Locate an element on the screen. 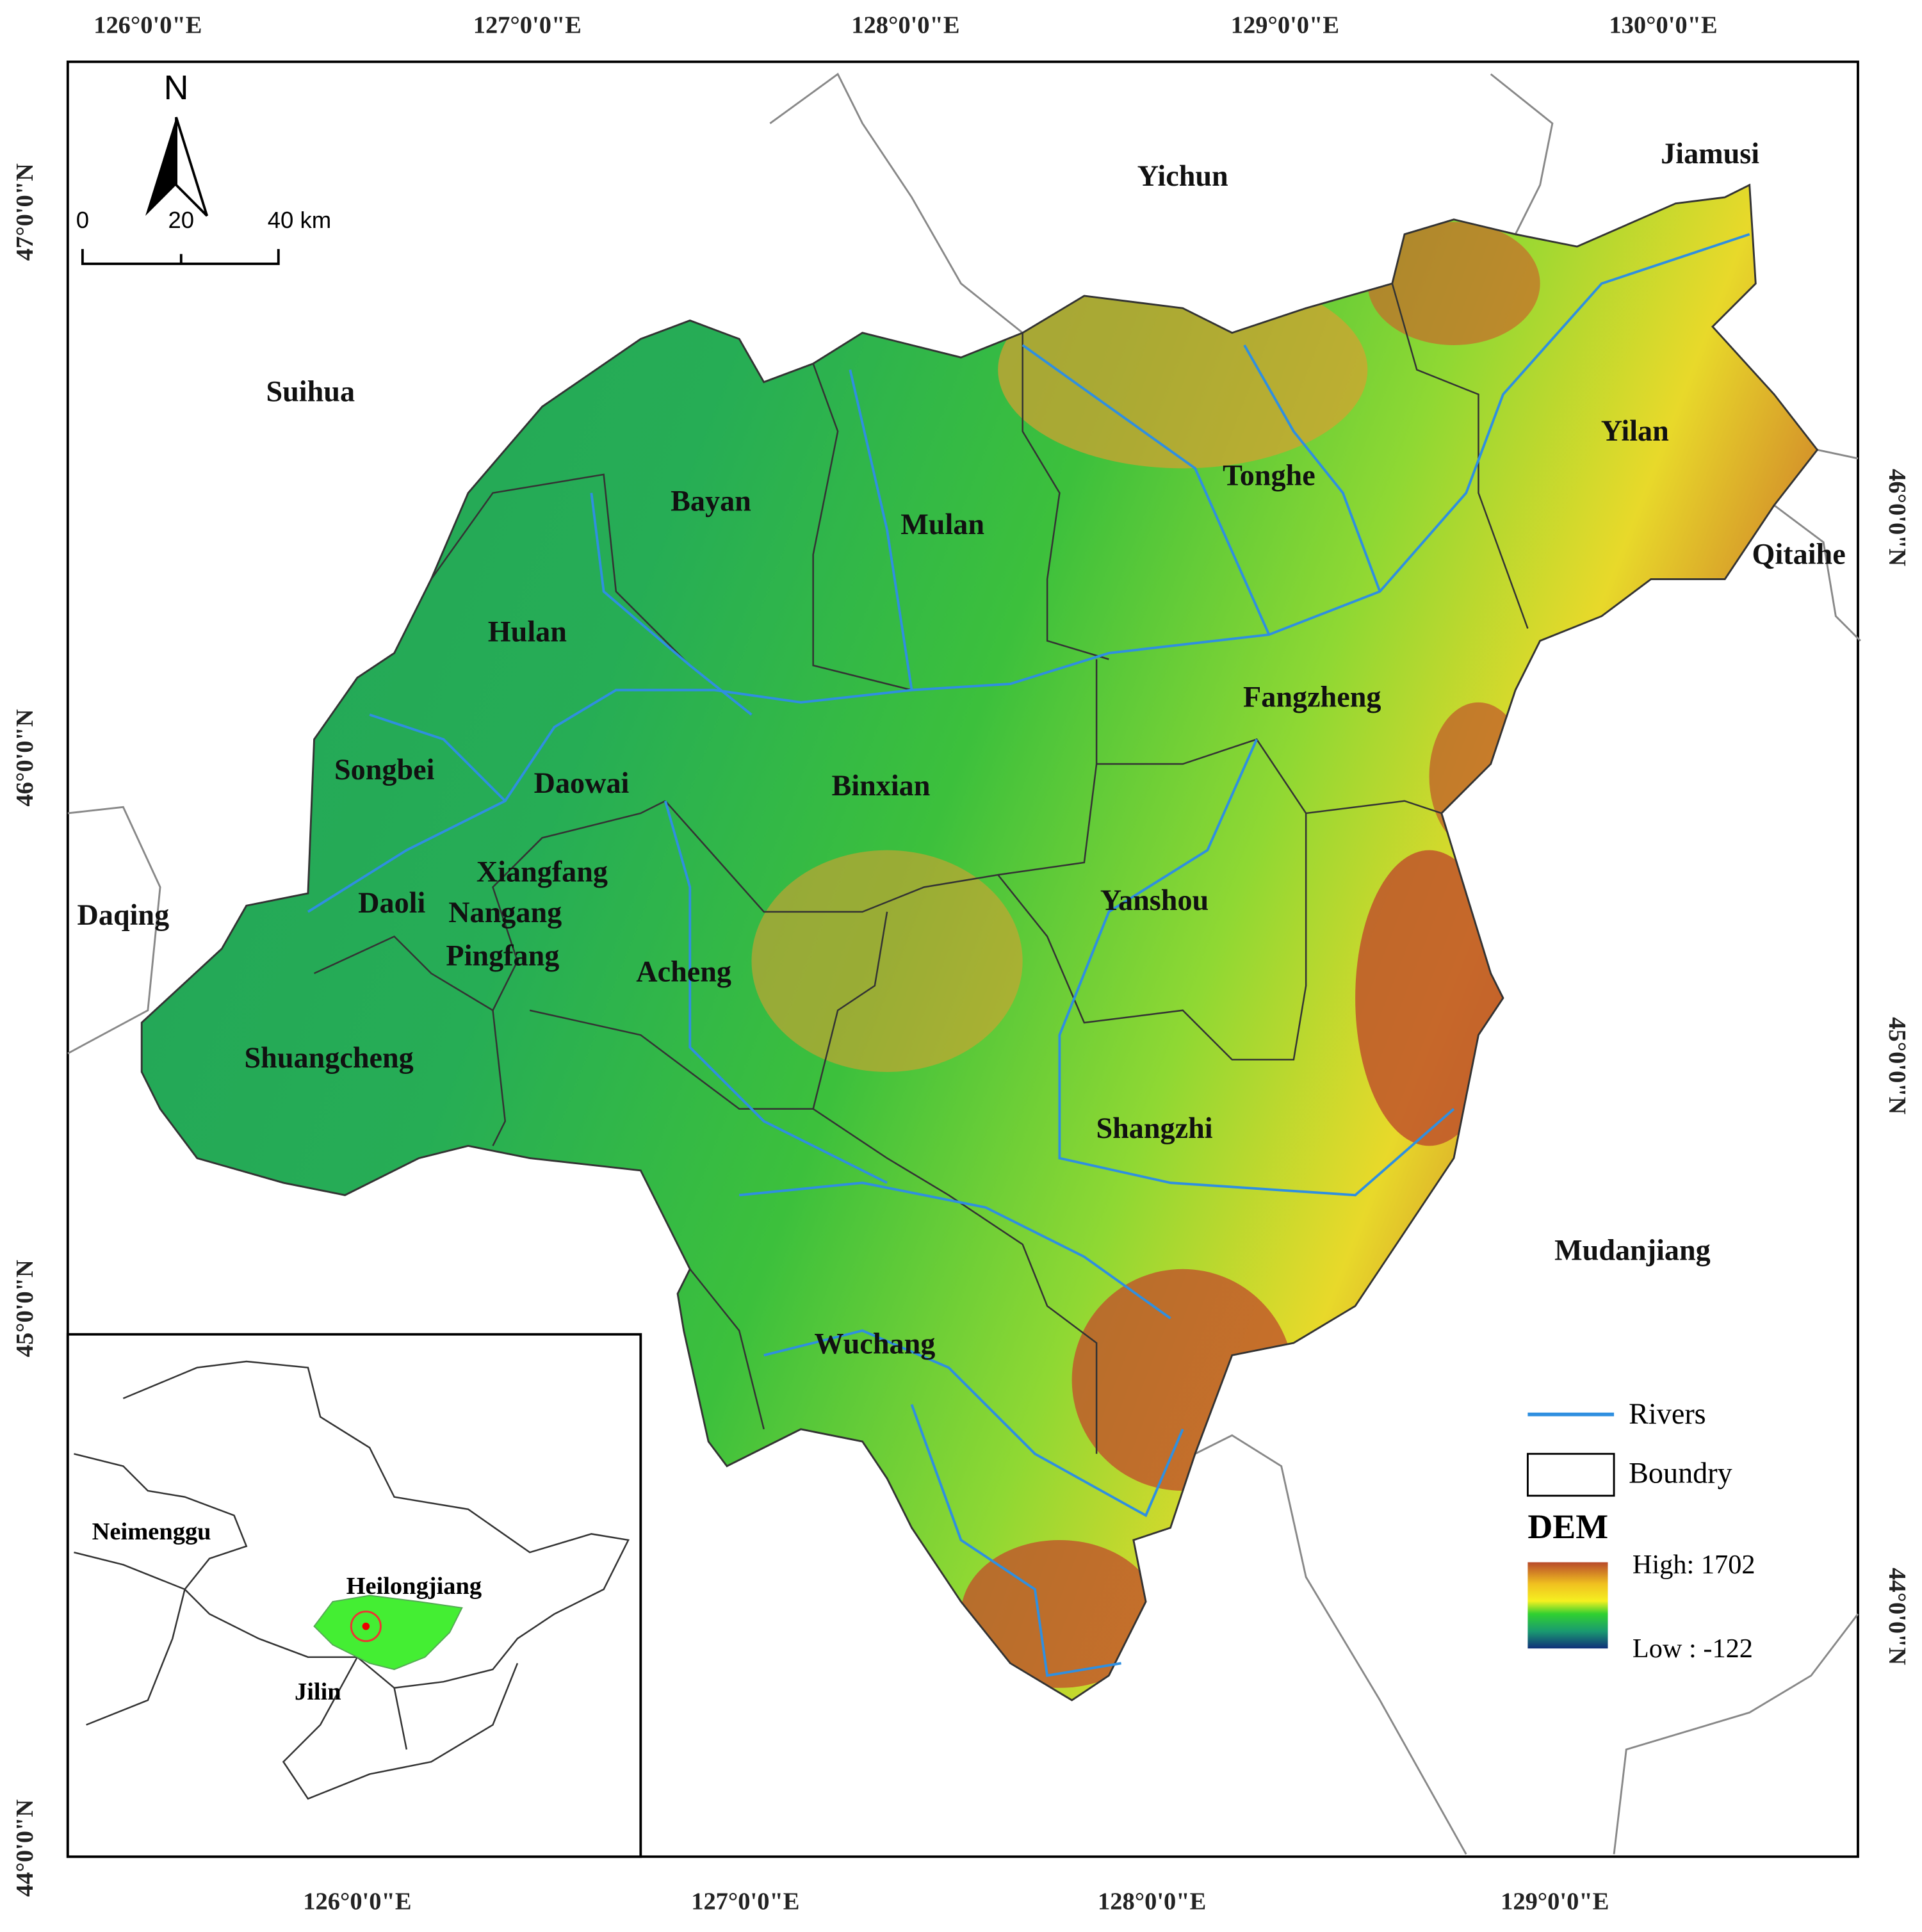 The image size is (1922, 1932). left-axis-label: 45°0'0"N is located at coordinates (25, 1309).